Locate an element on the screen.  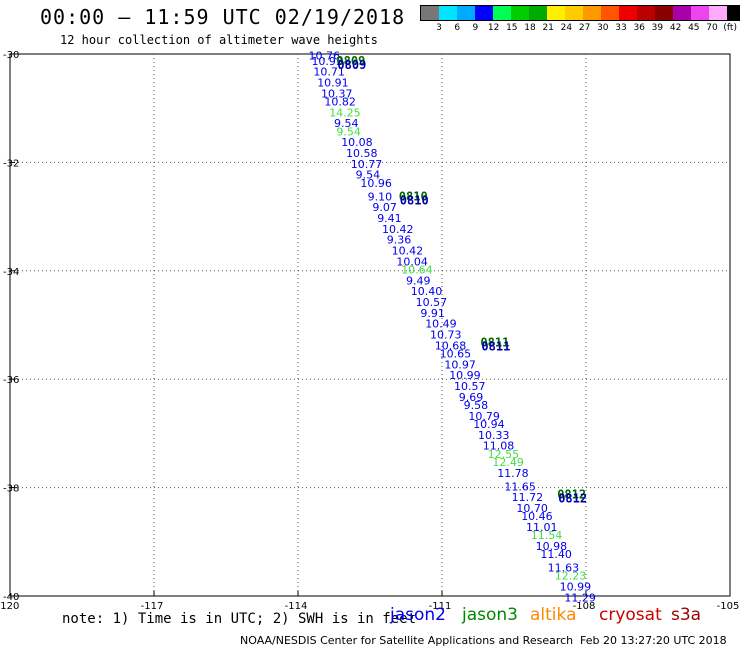
wave-height-value: 11.54 is located at coordinates (547, 535).